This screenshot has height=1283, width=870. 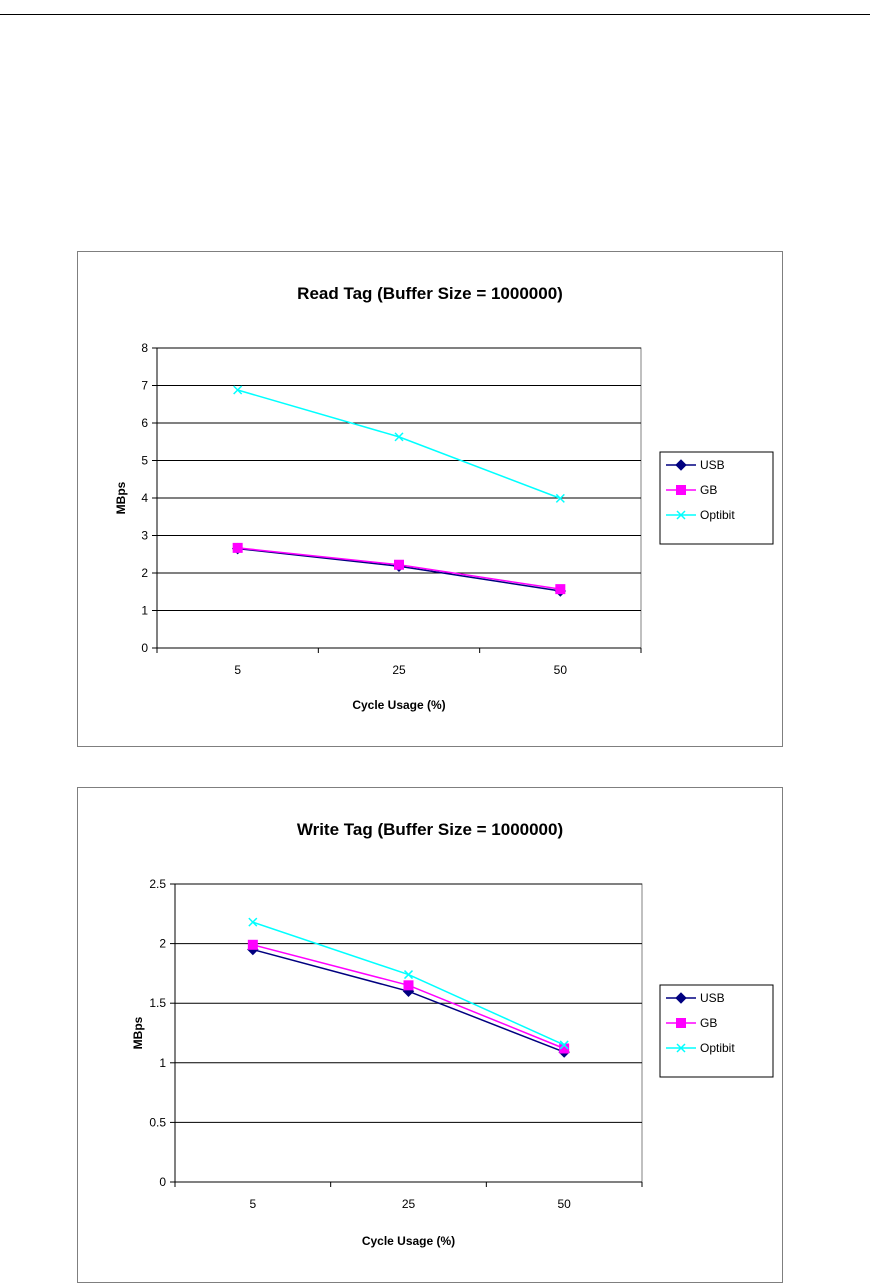 I want to click on write-tag-y-tick-label: 2, so click(x=162, y=944).